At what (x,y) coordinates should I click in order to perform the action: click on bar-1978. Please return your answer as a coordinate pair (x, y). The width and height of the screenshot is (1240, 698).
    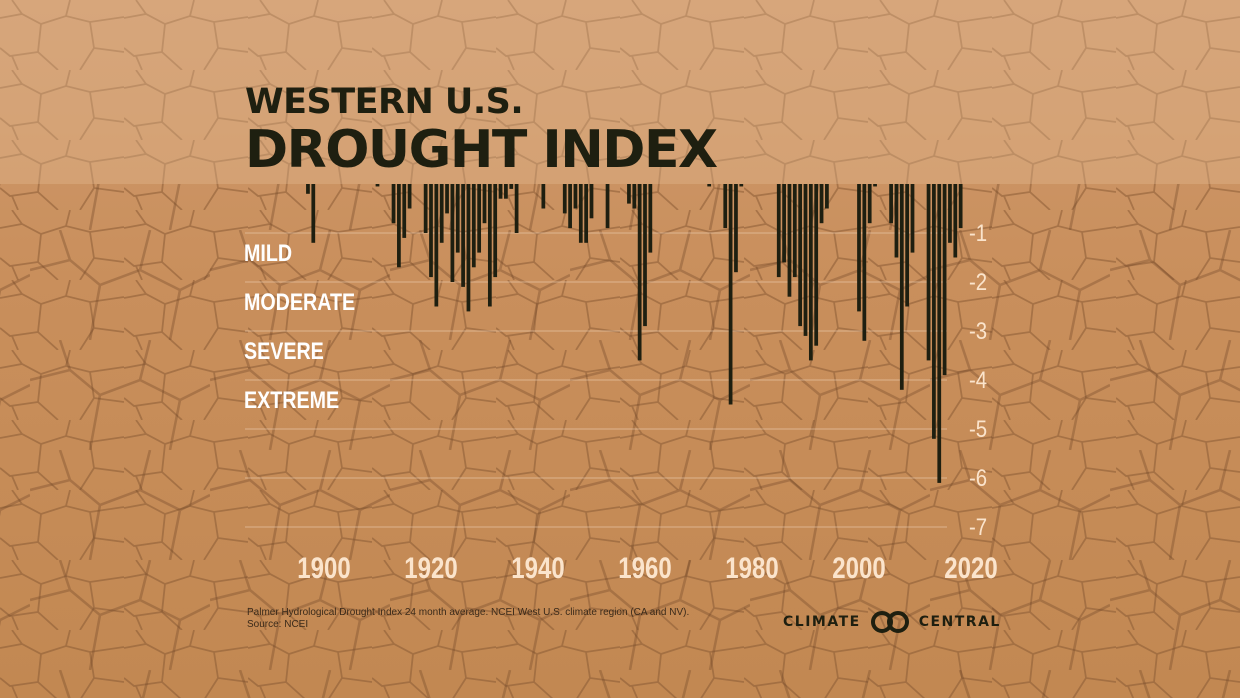
    Looking at the image, I should click on (741, 185).